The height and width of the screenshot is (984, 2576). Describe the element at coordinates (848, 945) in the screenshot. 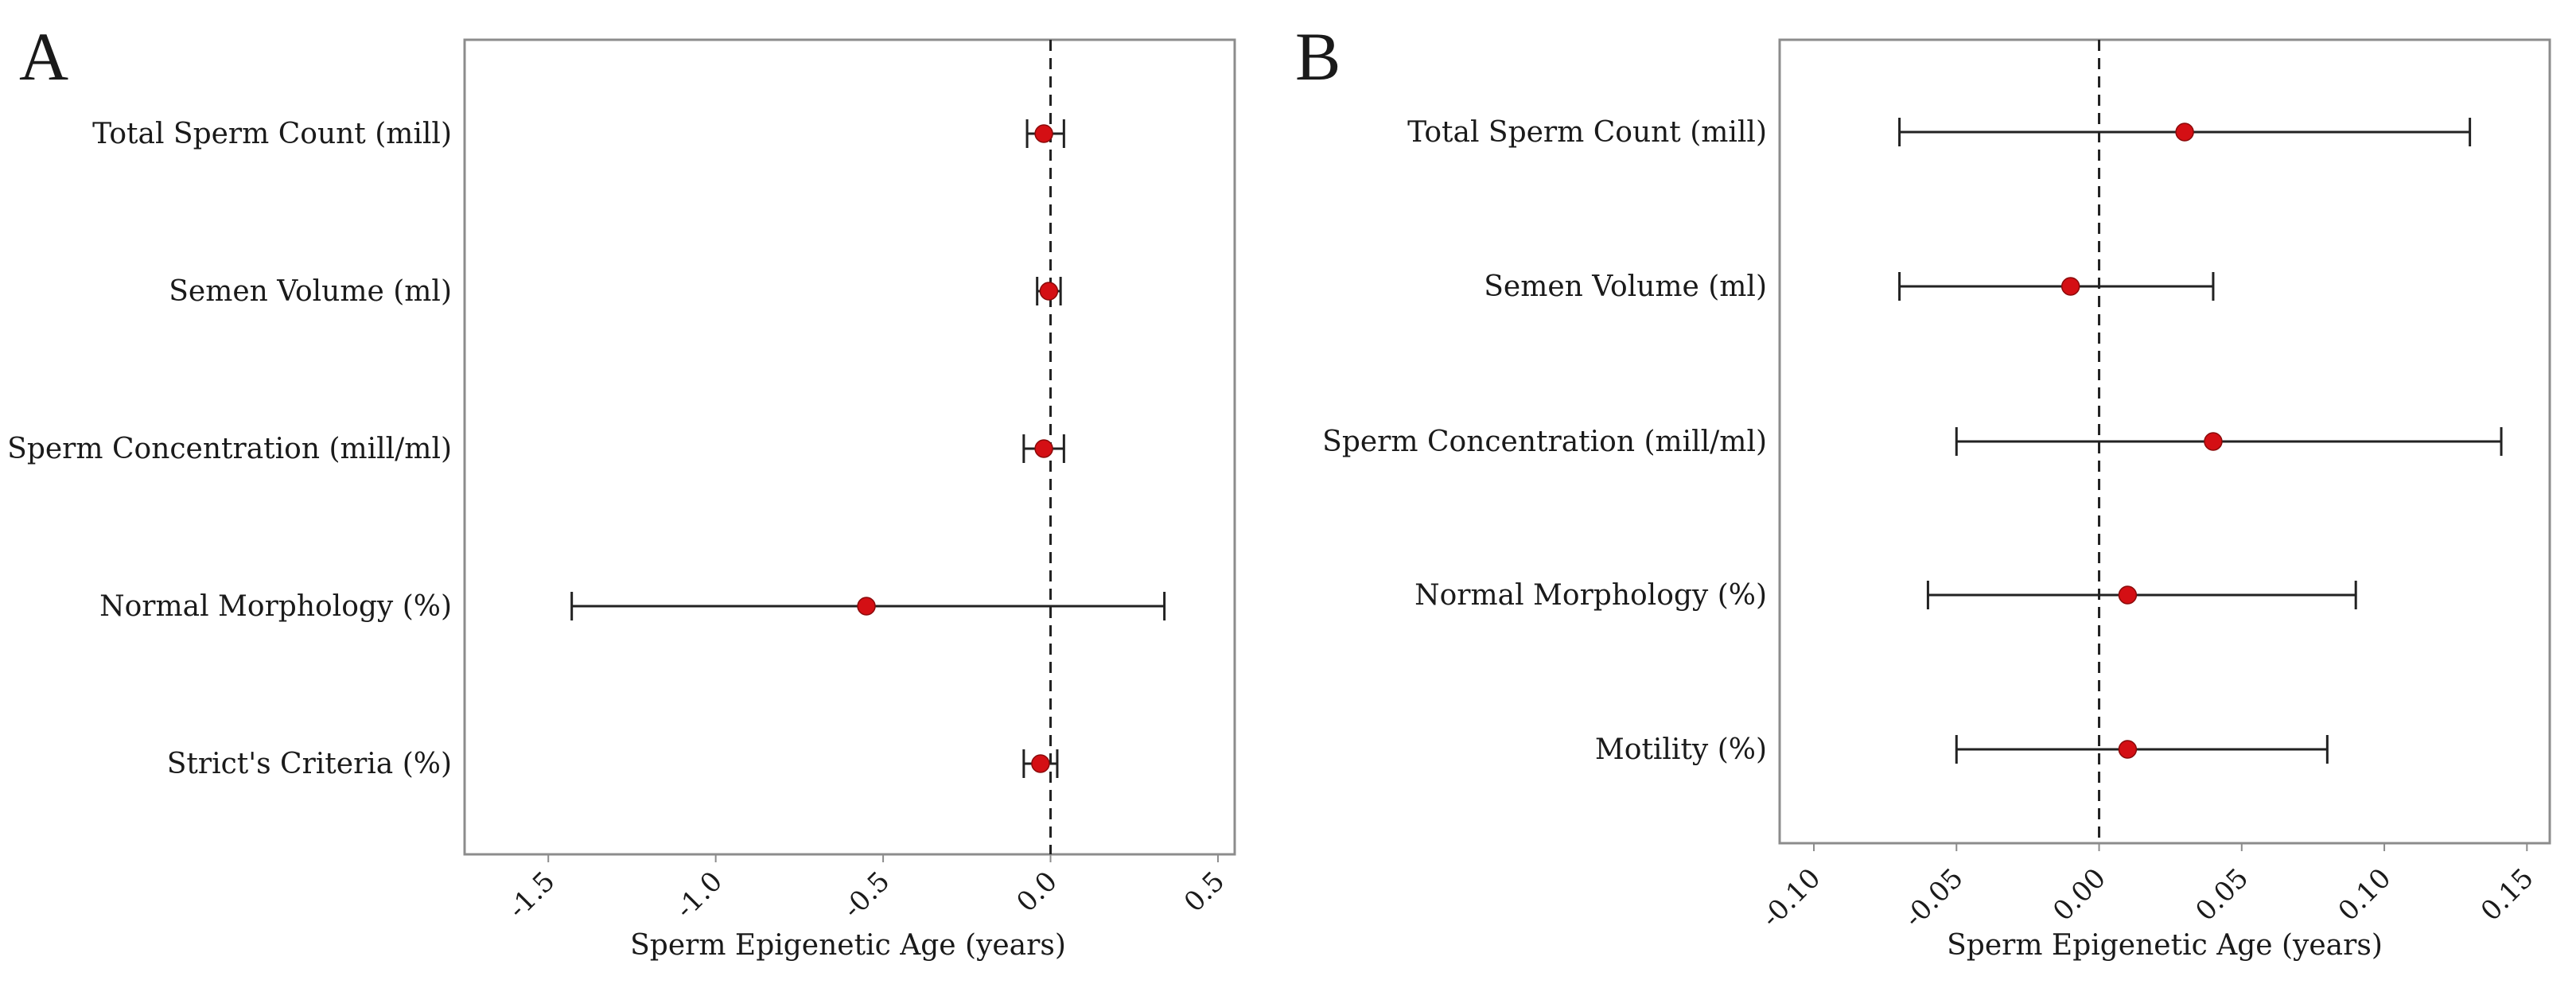

I see `panel-a-x-axis-title: Sperm Epigenetic Age (years)` at that location.